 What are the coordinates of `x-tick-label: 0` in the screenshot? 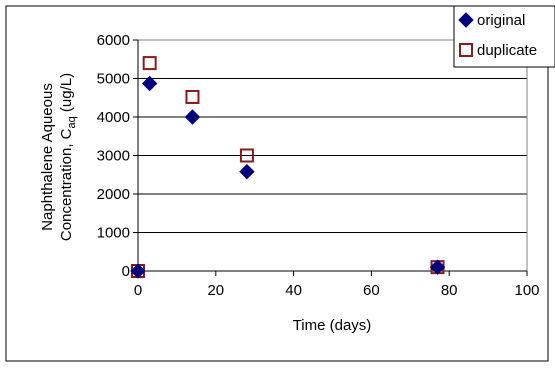 It's located at (138, 290).